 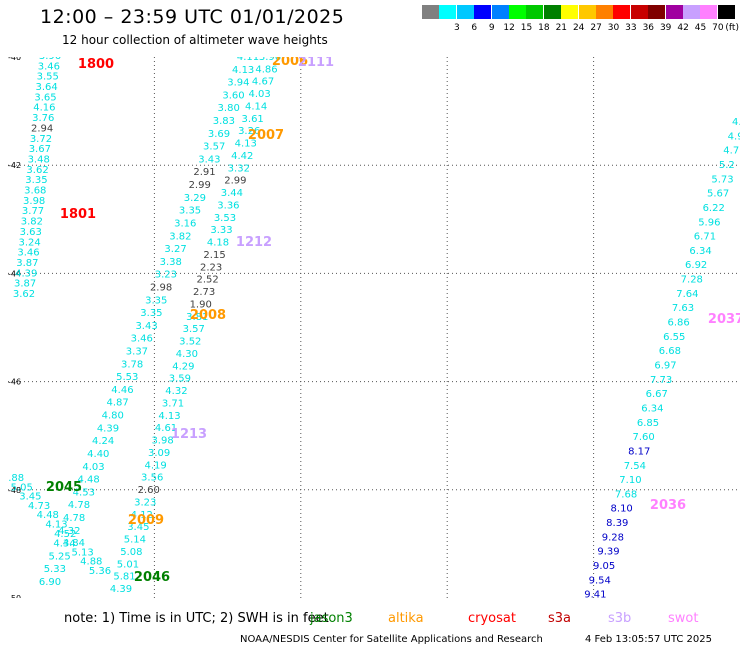 I want to click on axis-ticks: -45-42-39-36-33-30-40-42-44-46-48-50, so click(x=14, y=327).